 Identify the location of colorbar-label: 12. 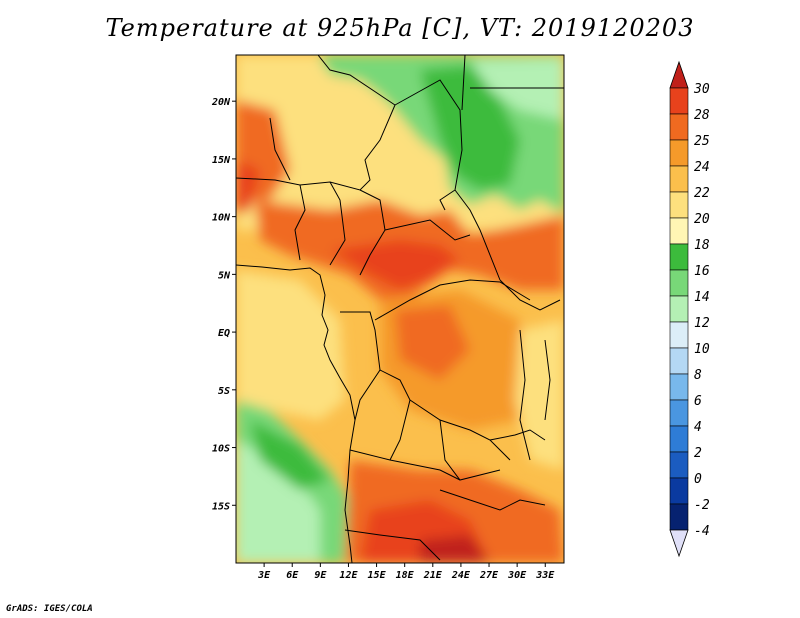
(702, 323).